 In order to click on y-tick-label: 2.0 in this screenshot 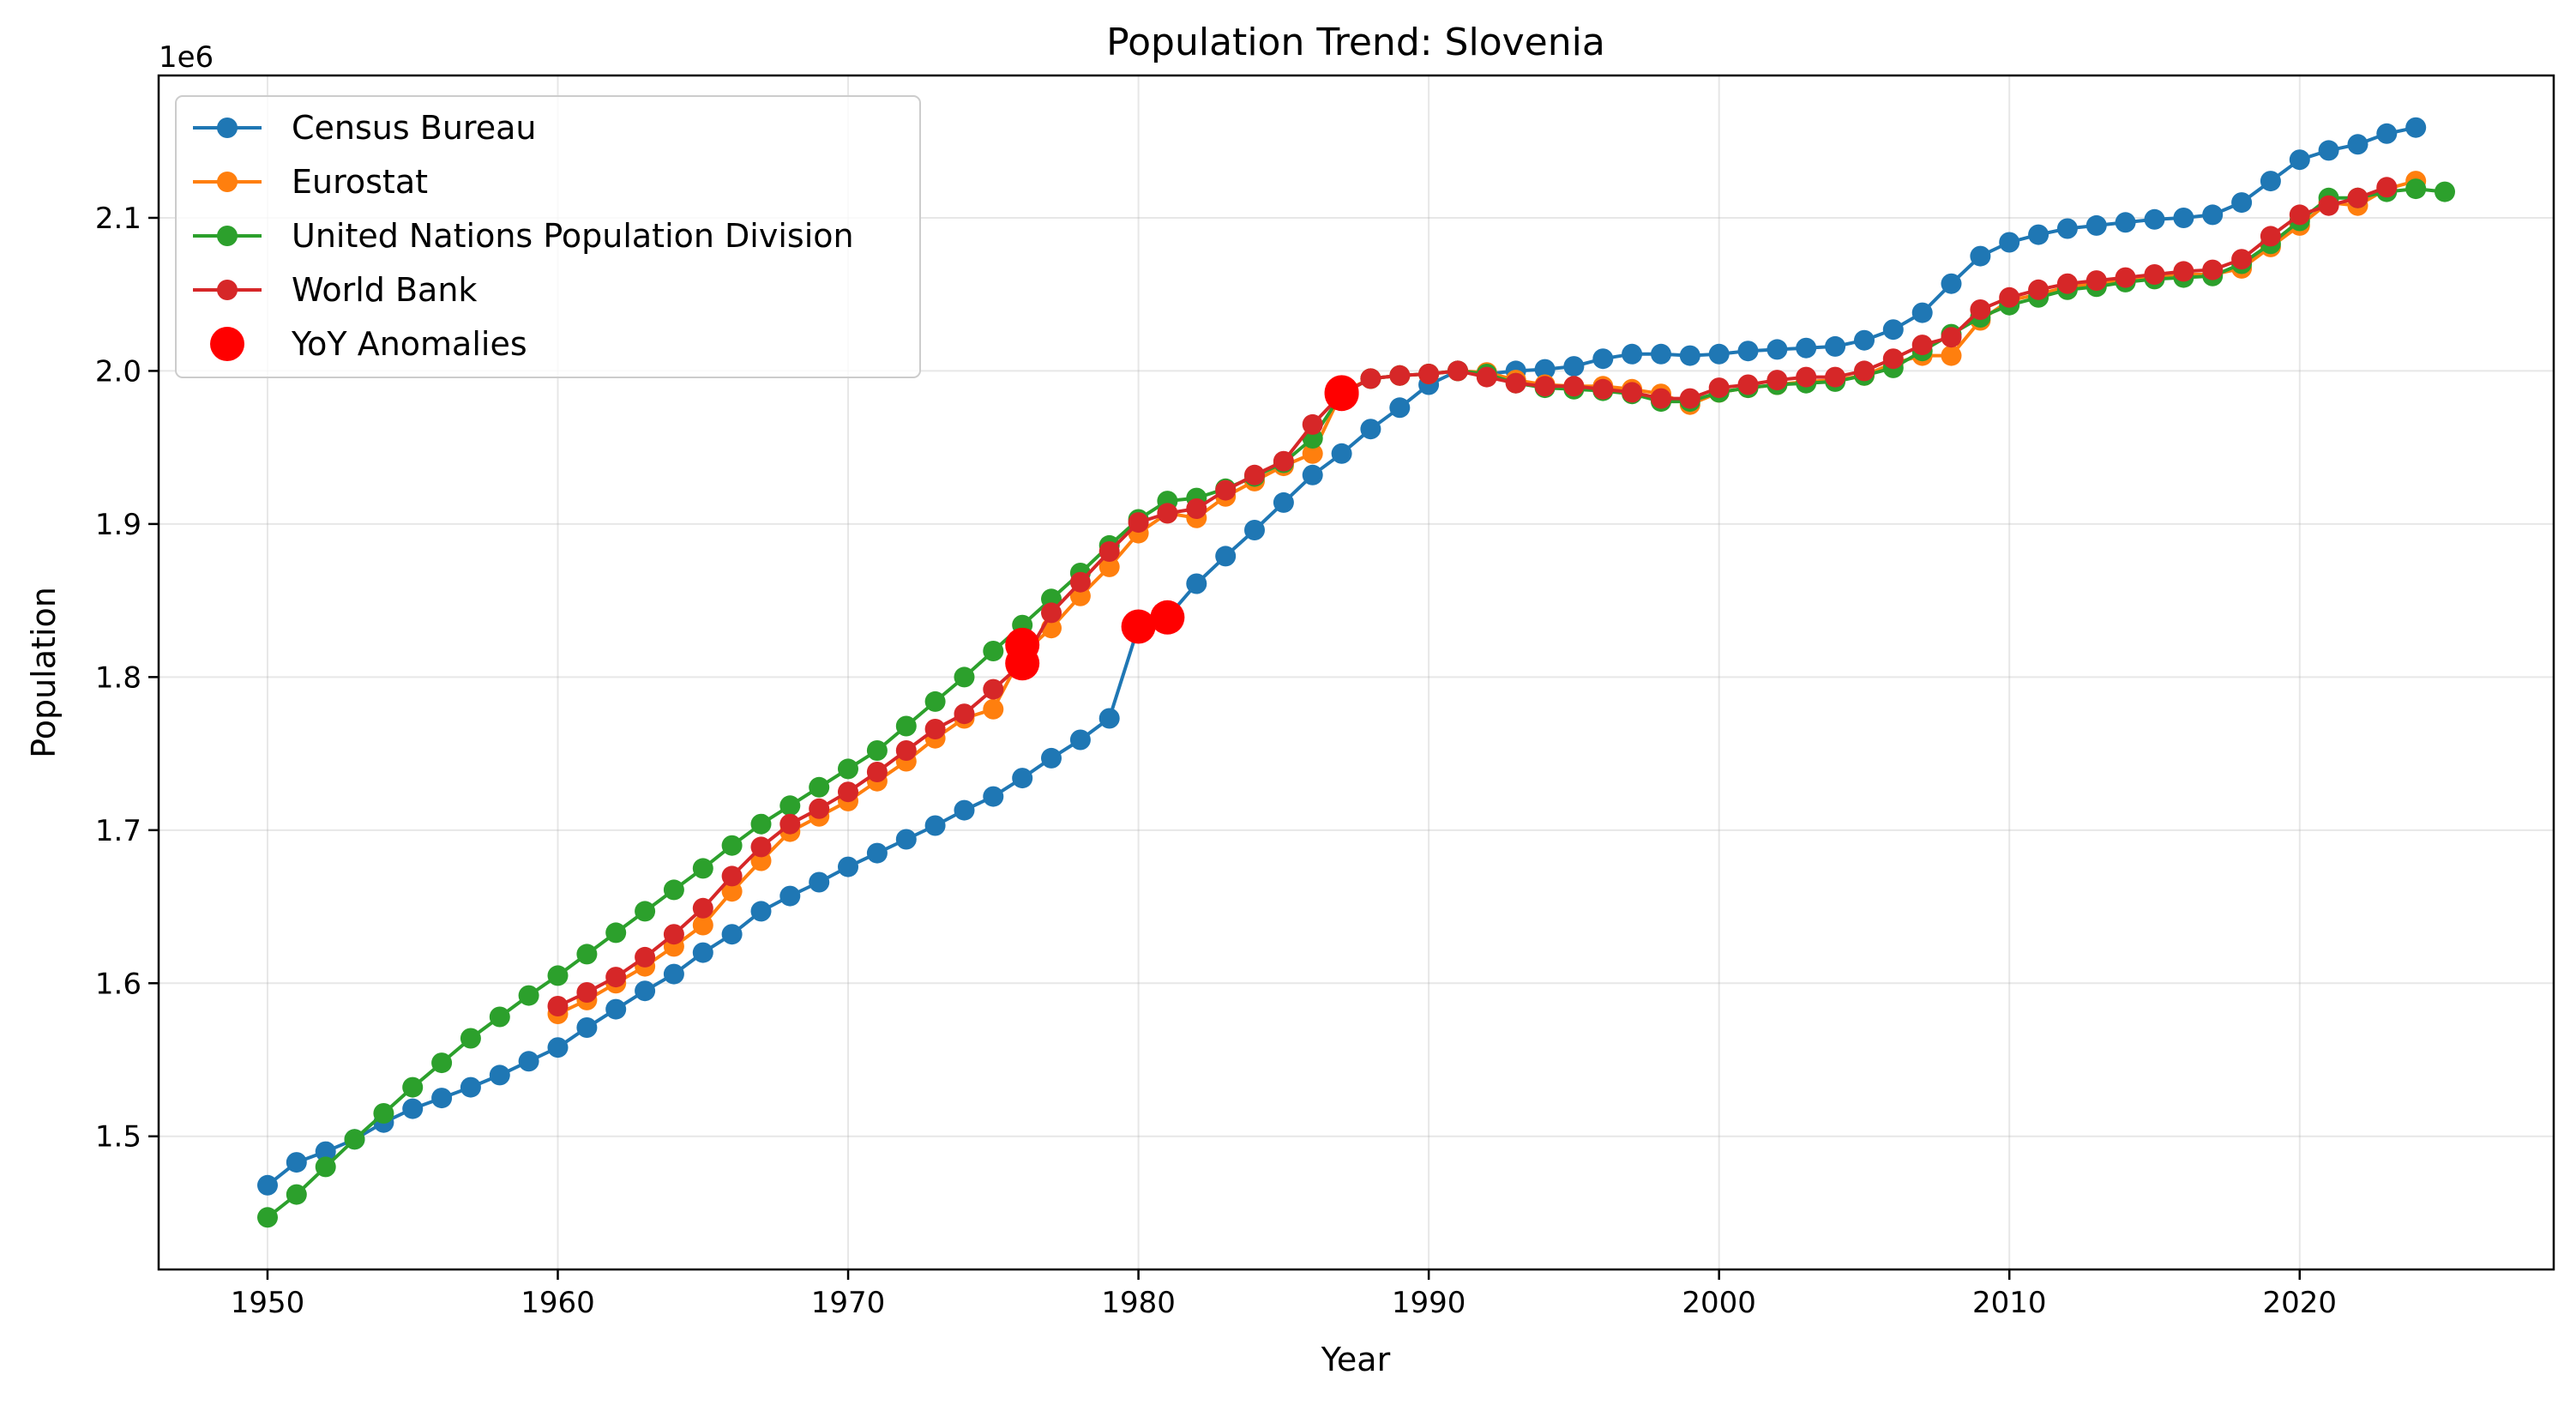, I will do `click(118, 371)`.